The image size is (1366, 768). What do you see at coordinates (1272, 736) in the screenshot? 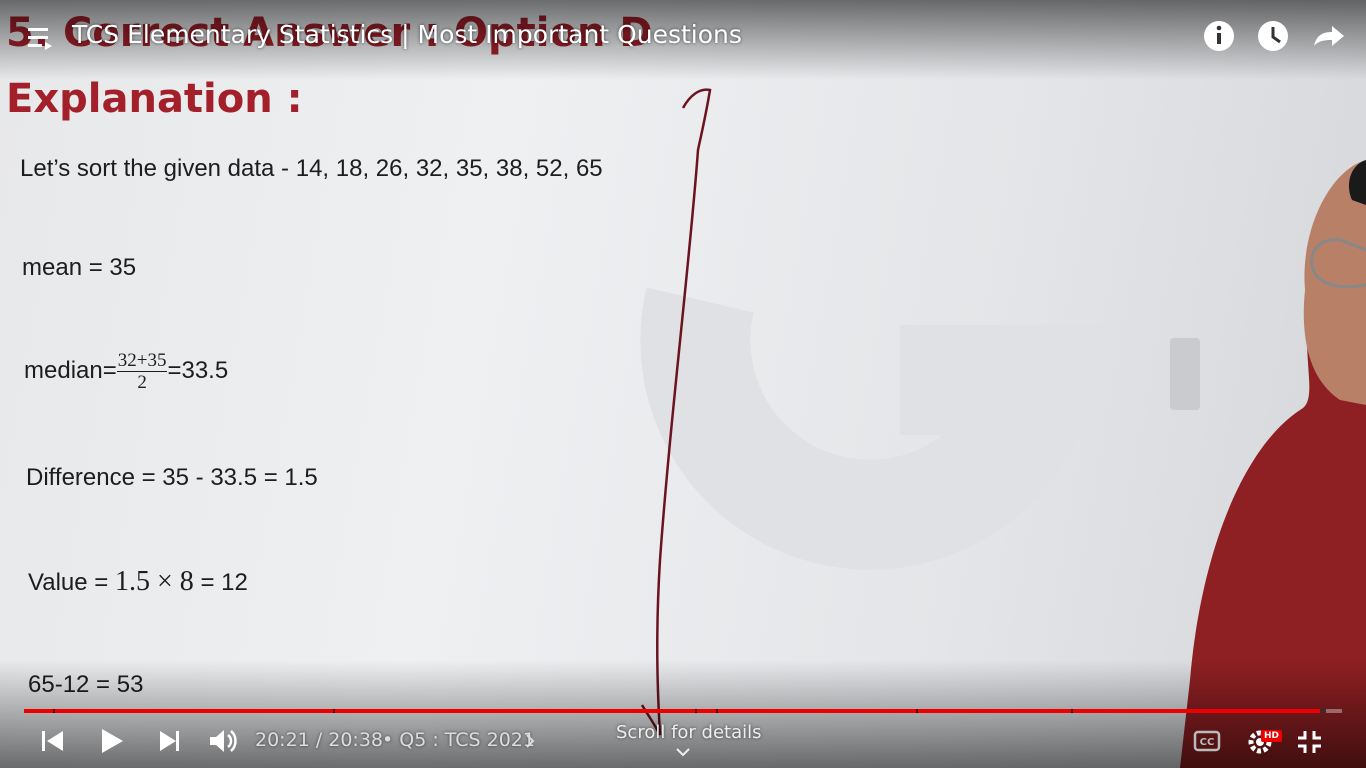
I see `hd-badge: HD` at bounding box center [1272, 736].